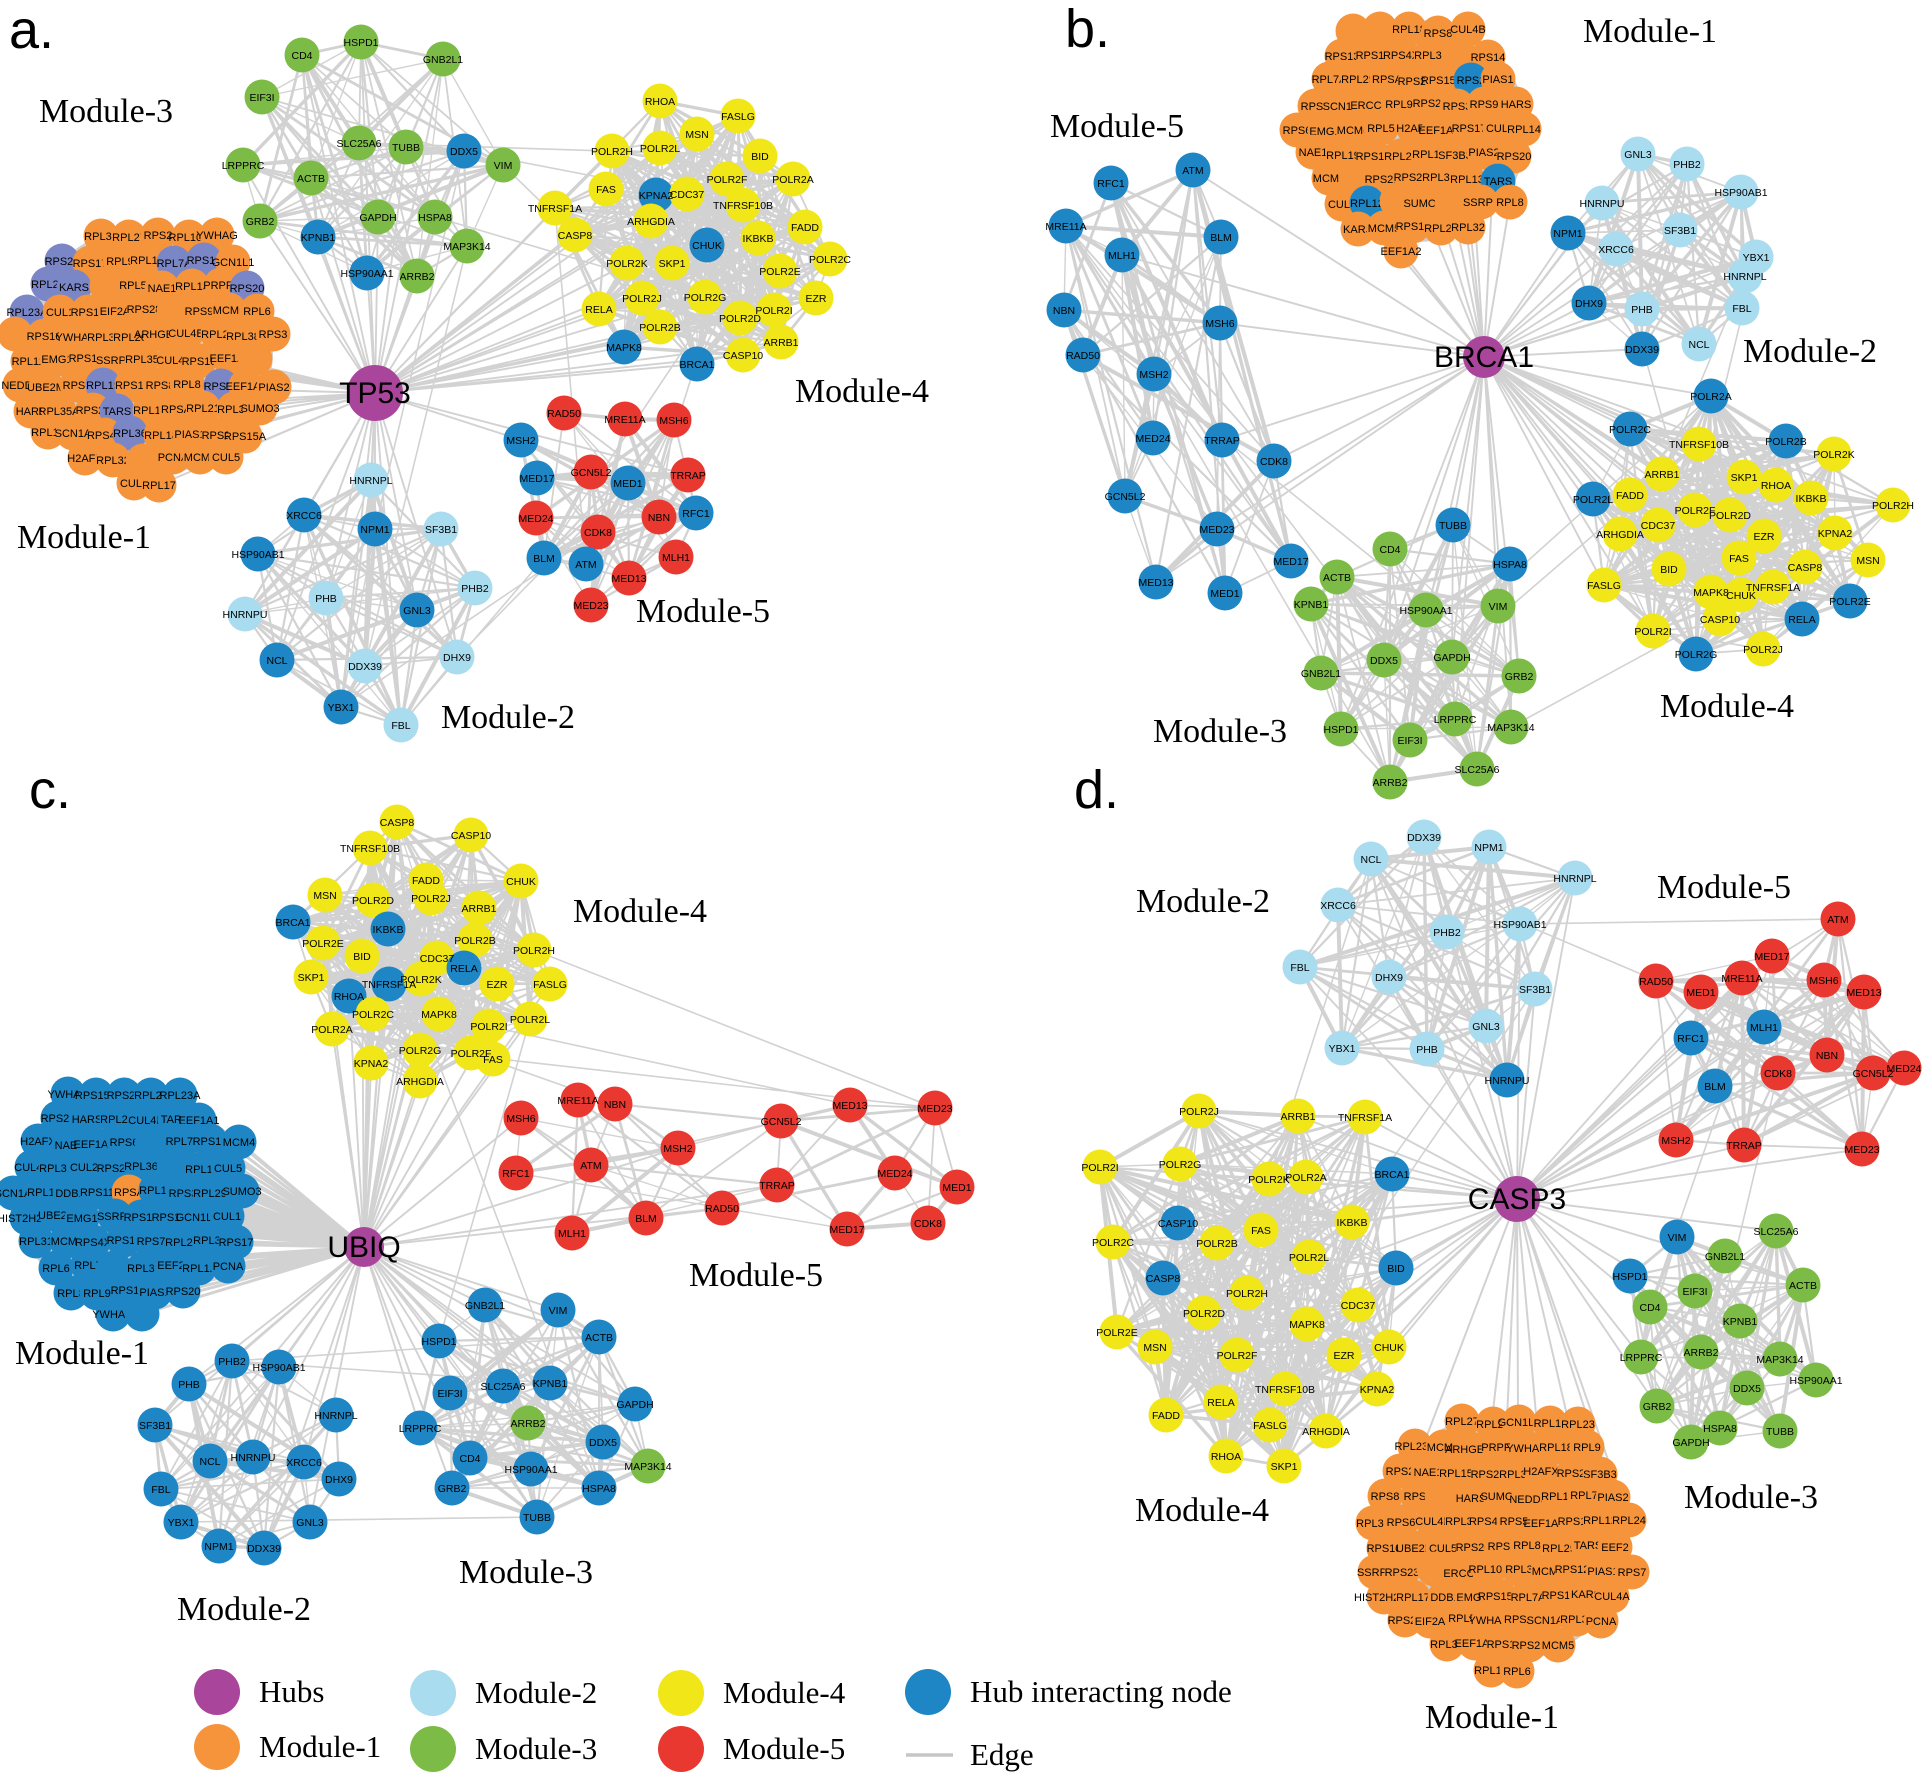  Describe the element at coordinates (1744, 277) in the screenshot. I see `svg-text: HNRNPL` at that location.